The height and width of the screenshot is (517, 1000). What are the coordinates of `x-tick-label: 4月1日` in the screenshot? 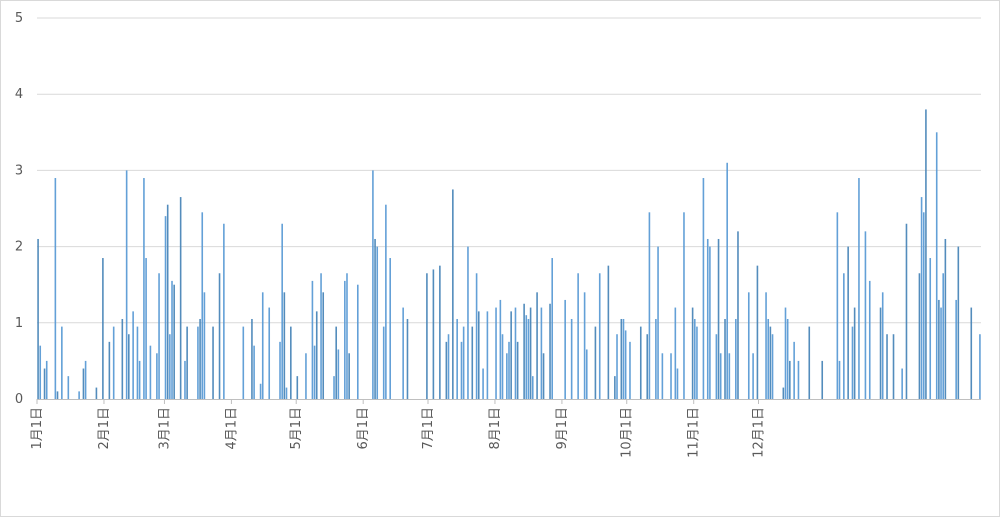 It's located at (231, 428).